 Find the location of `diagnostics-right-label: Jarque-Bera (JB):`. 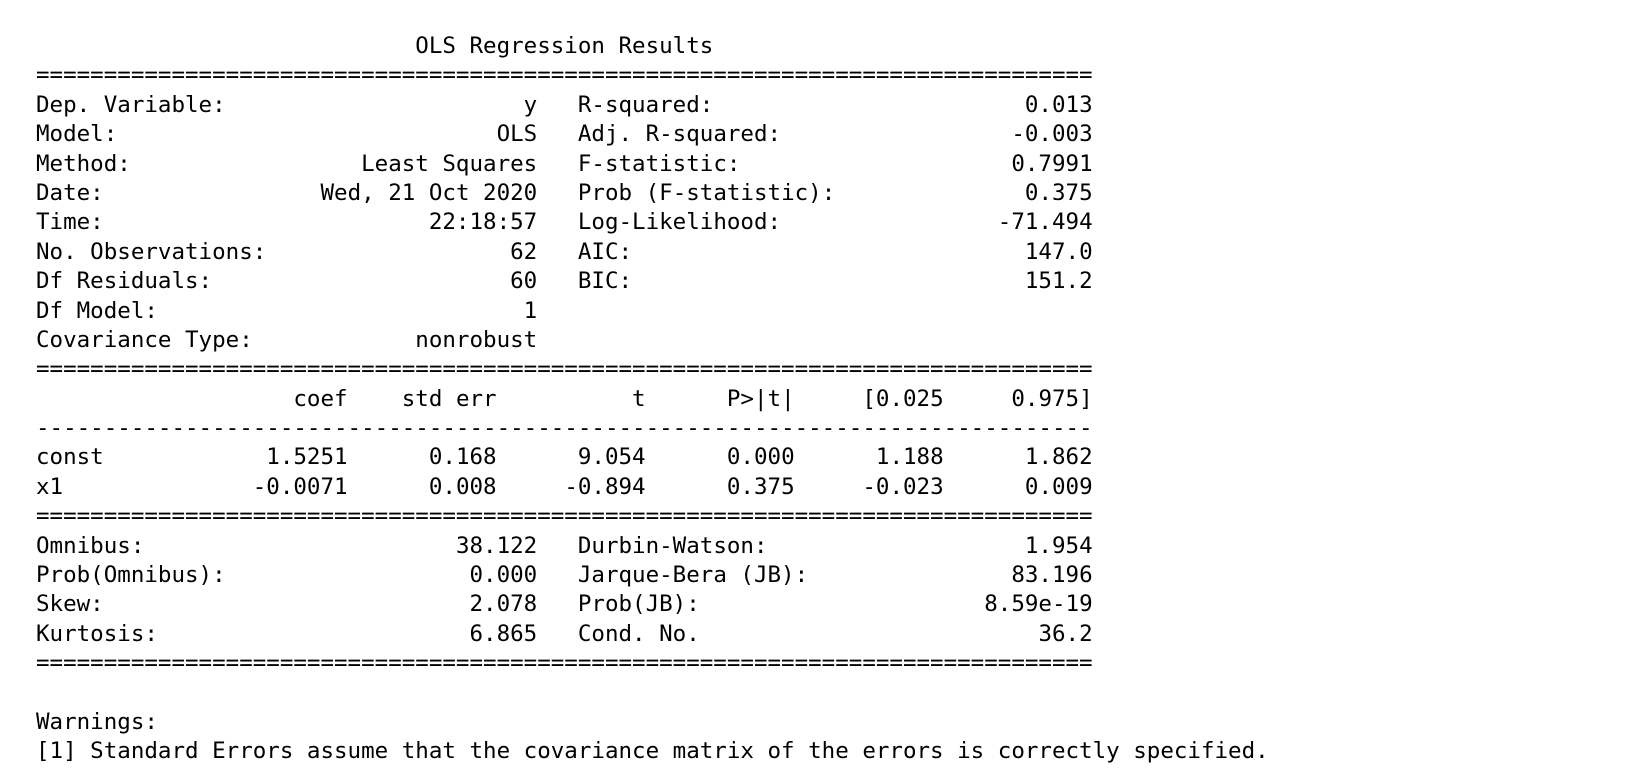

diagnostics-right-label: Jarque-Bera (JB): is located at coordinates (794, 575).